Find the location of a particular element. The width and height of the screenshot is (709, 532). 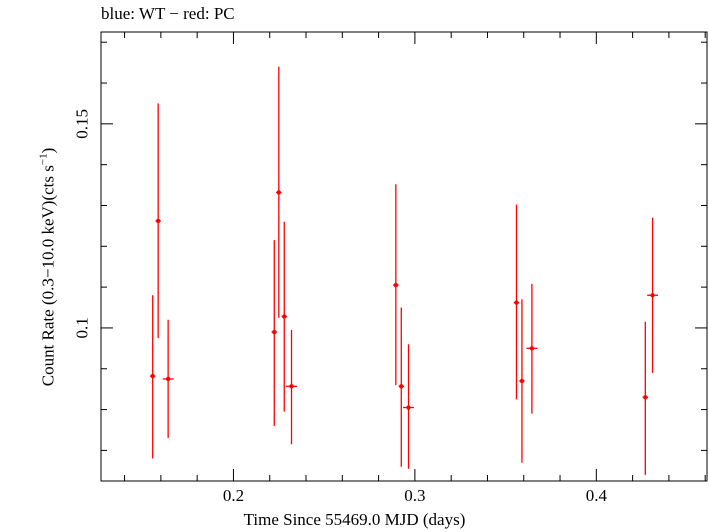

x-axis-label: Time Since 55469.0 MJD (days) is located at coordinates (354, 519).